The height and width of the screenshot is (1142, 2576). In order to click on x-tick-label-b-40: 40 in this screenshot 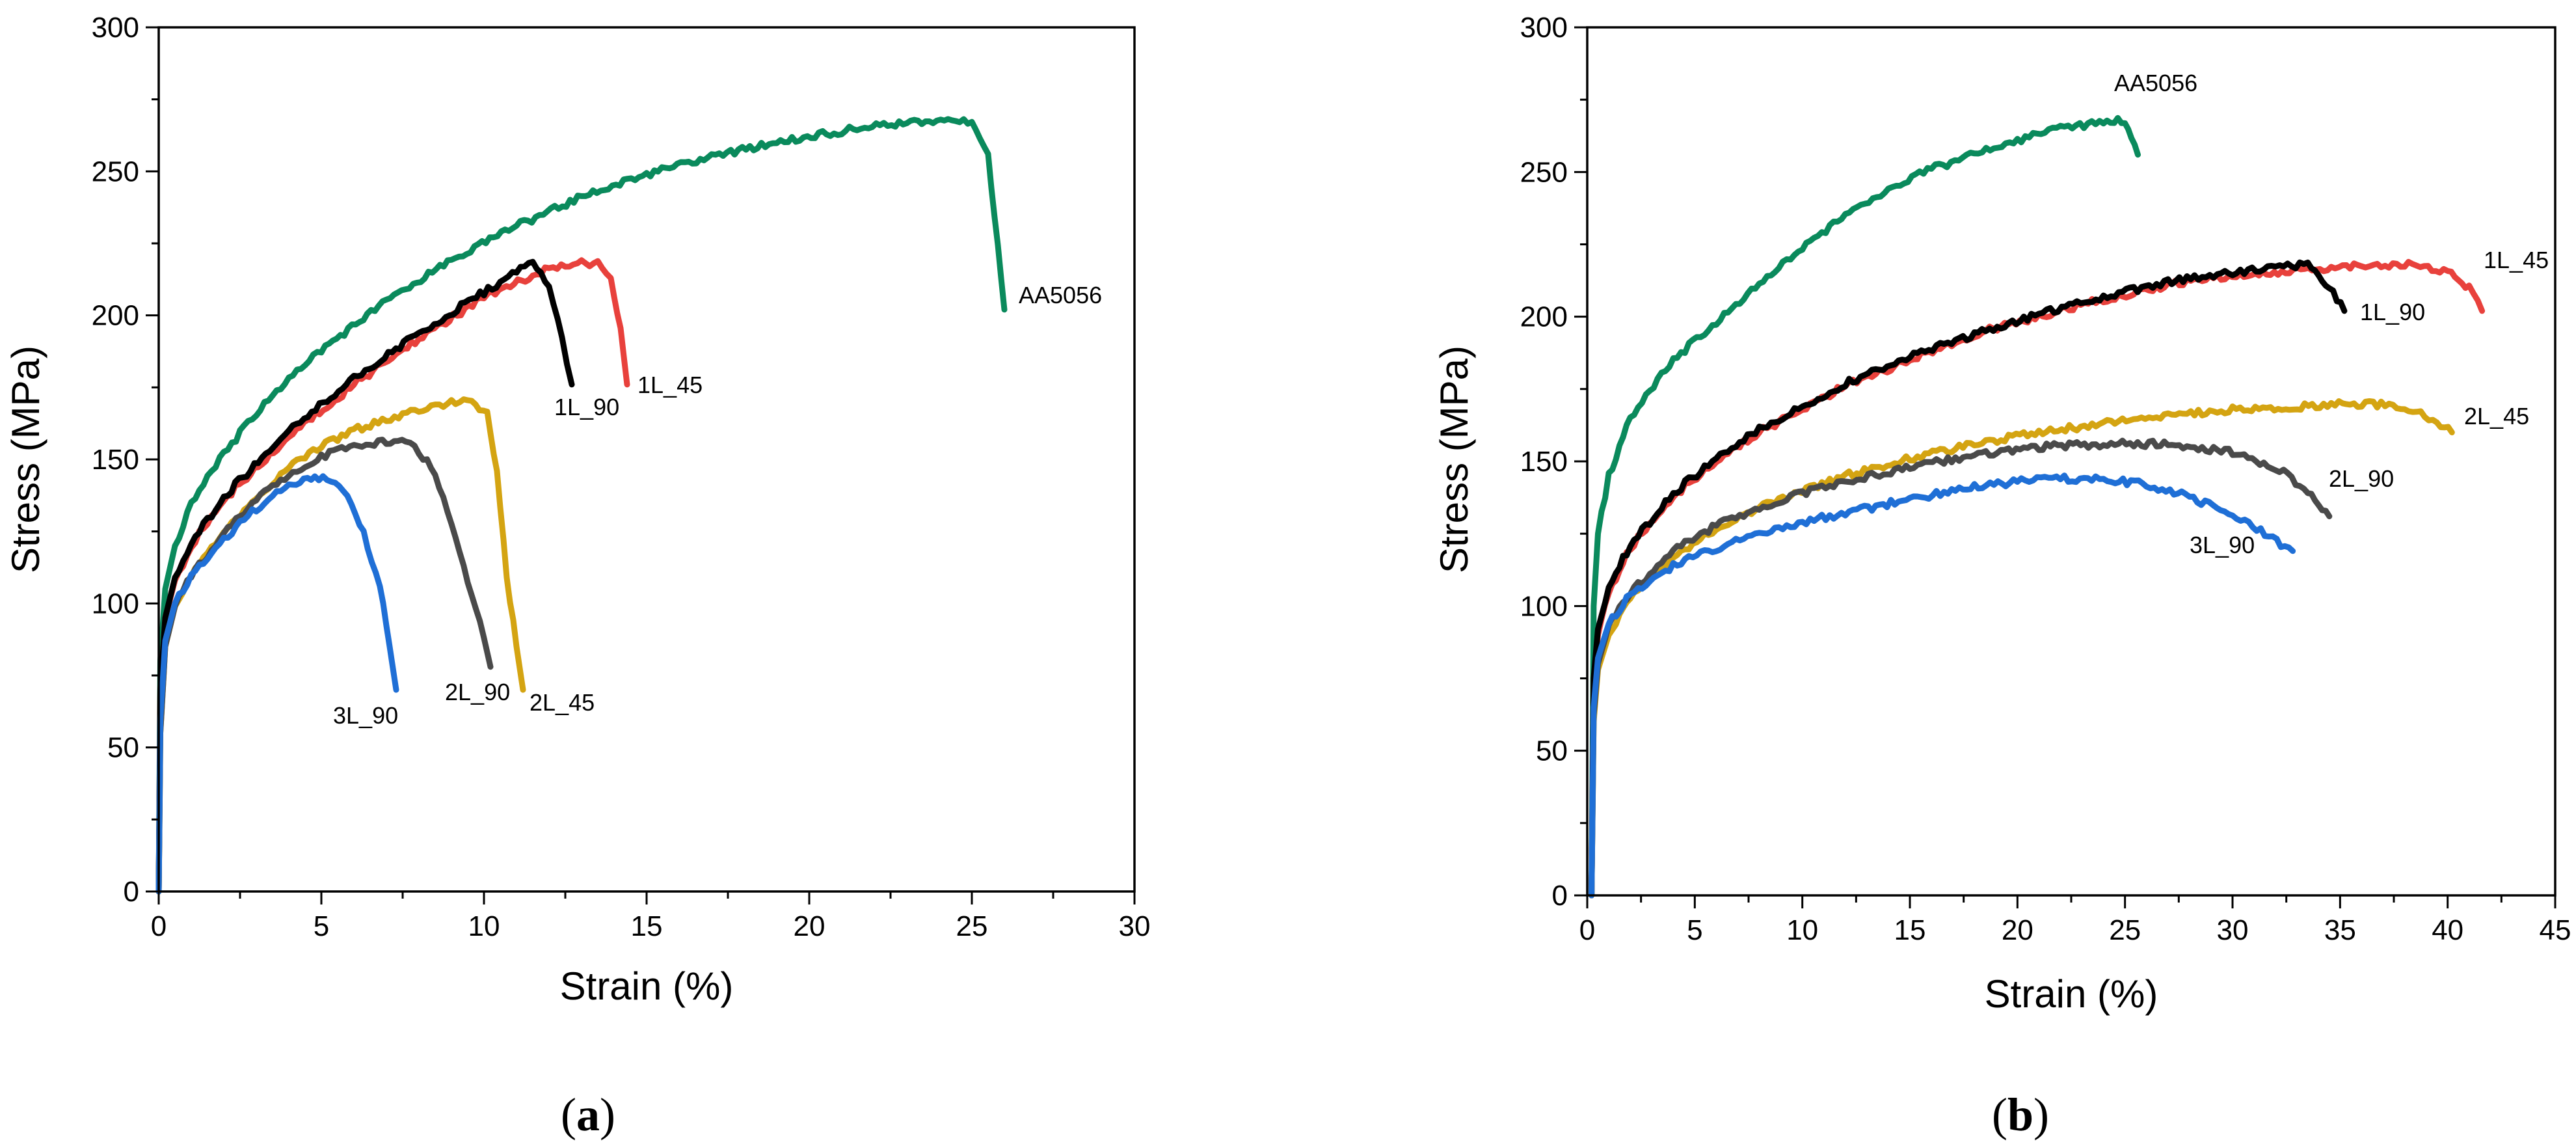, I will do `click(2447, 930)`.